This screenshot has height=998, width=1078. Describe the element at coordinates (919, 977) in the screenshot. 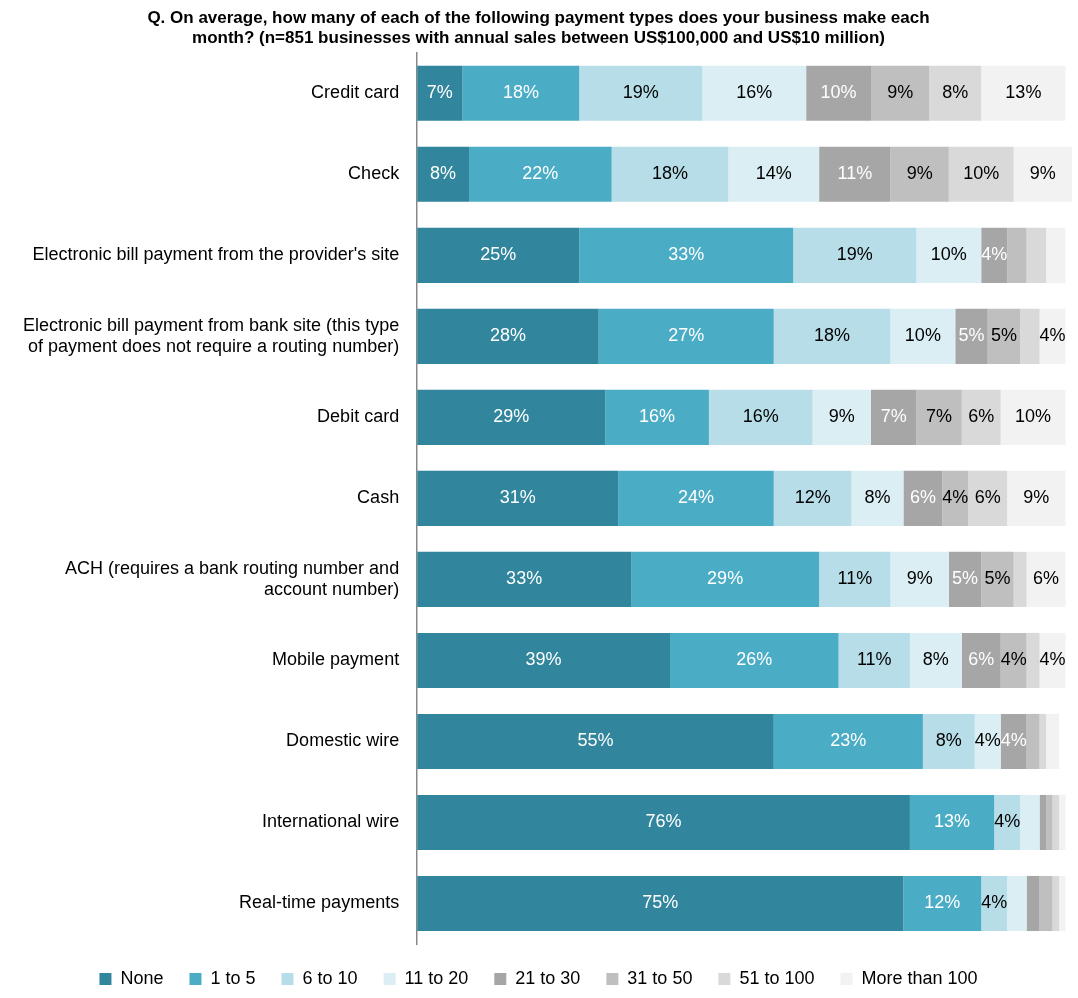

I see `legend-label: More than 100` at that location.